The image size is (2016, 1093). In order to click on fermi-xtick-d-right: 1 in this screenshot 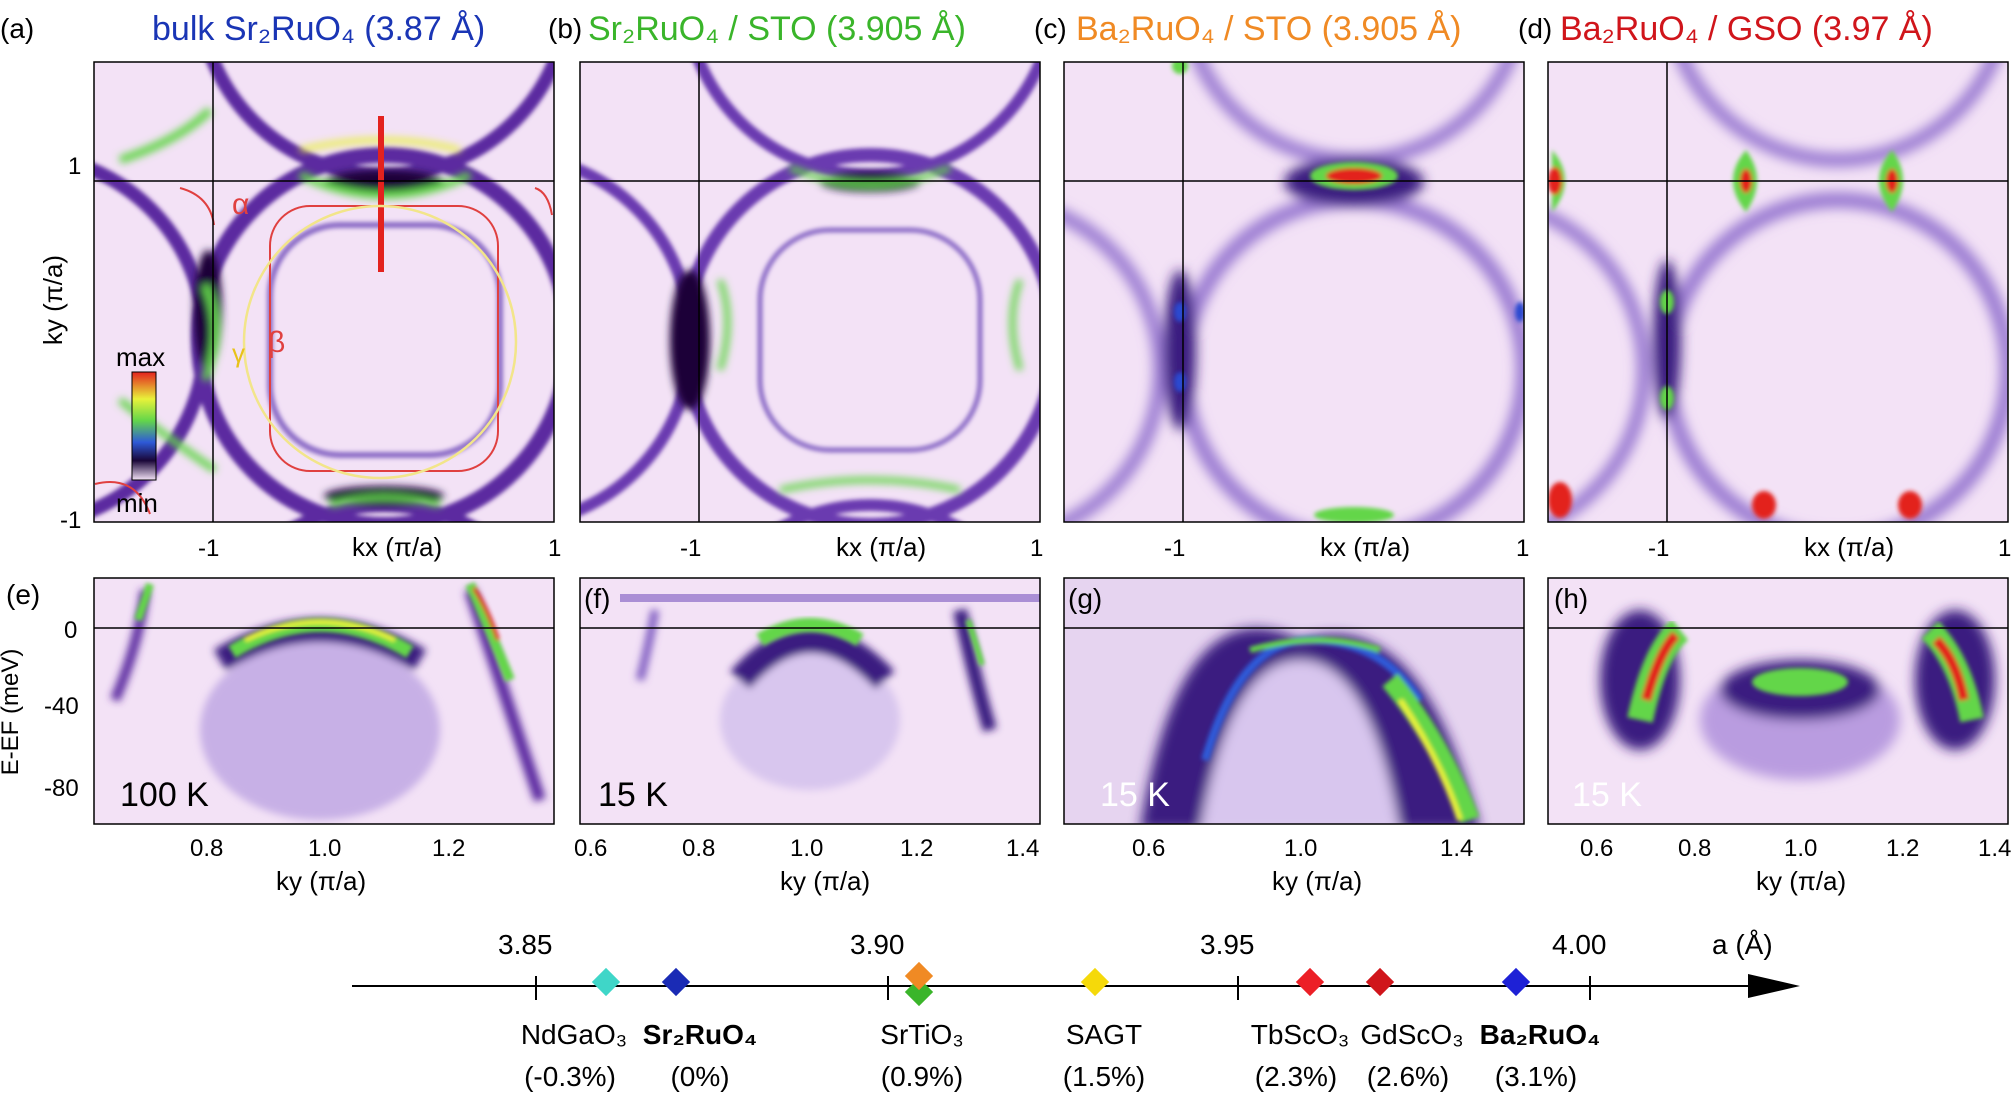, I will do `click(2004, 548)`.